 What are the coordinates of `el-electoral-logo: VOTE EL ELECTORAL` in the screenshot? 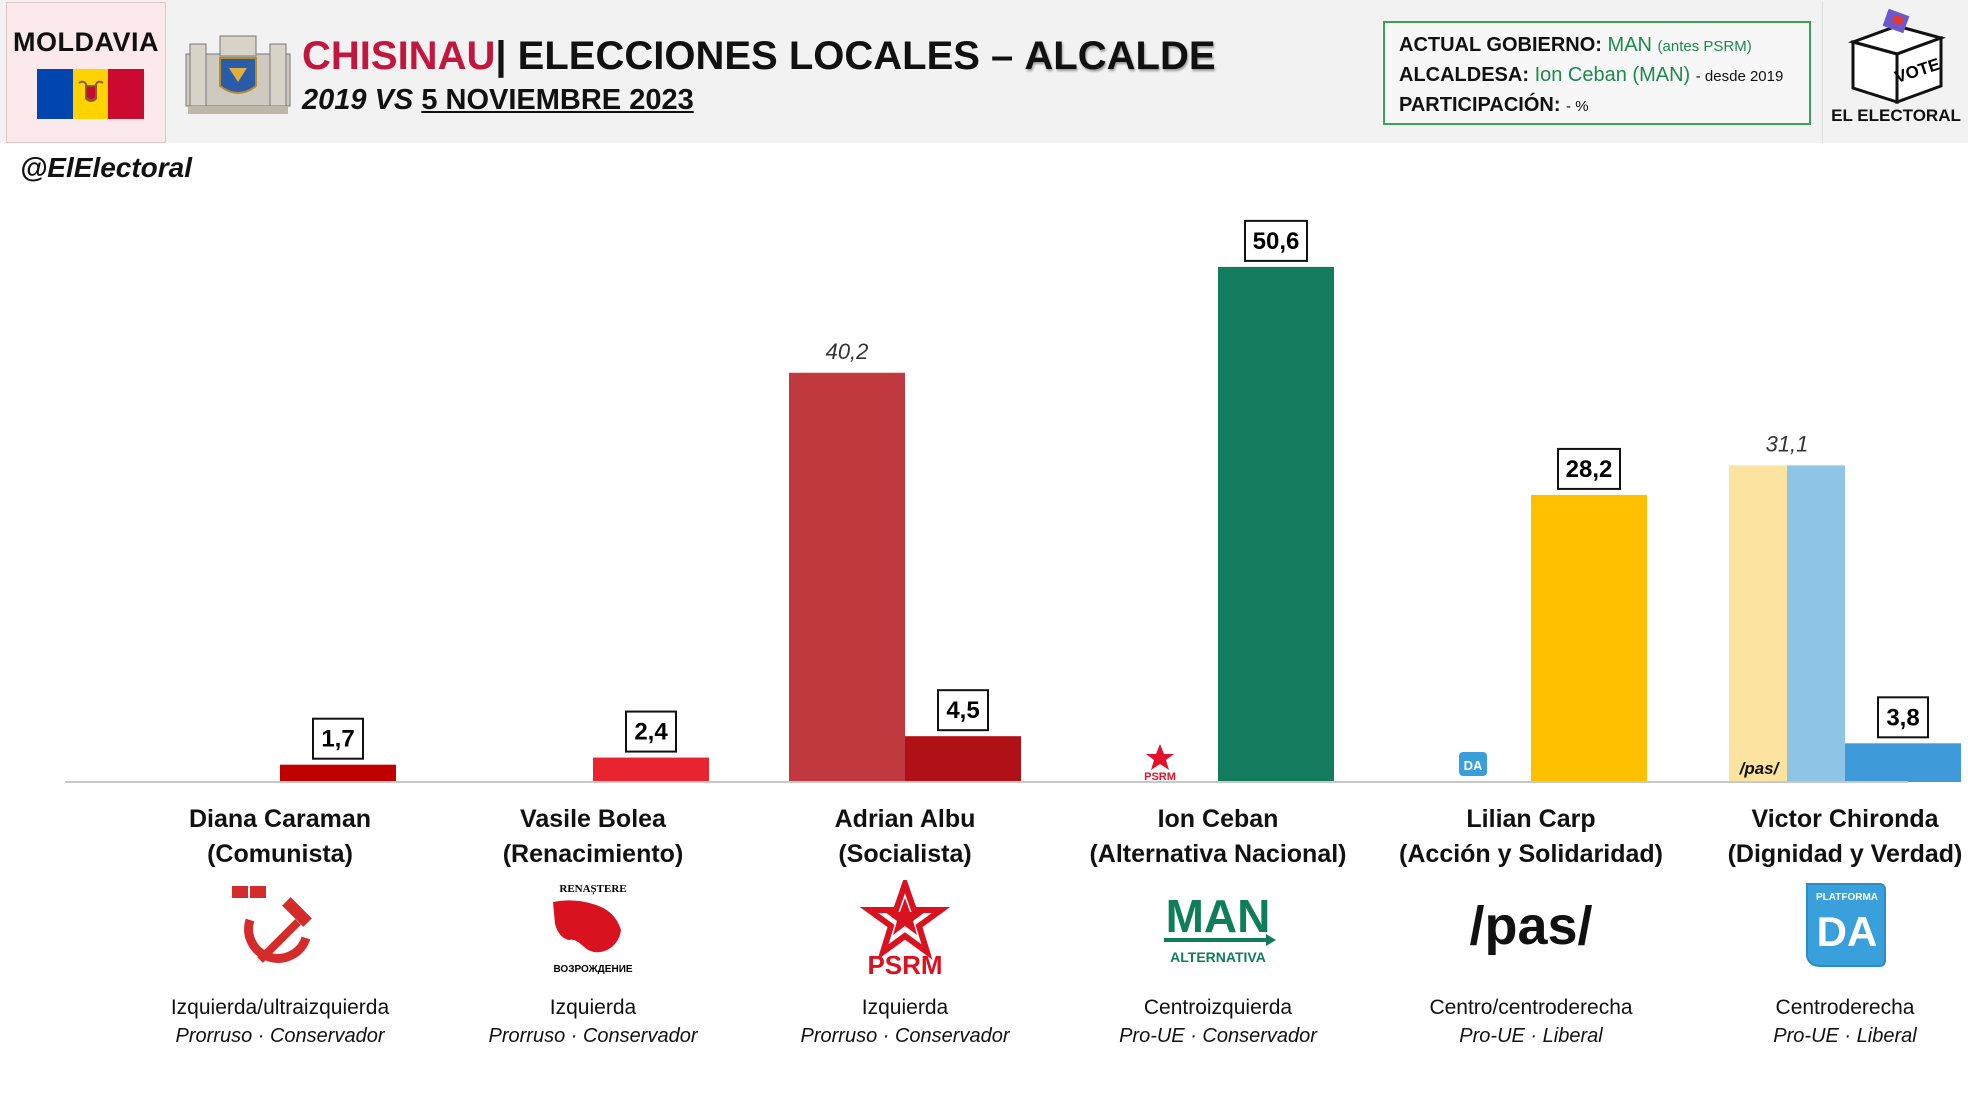 It's located at (1895, 72).